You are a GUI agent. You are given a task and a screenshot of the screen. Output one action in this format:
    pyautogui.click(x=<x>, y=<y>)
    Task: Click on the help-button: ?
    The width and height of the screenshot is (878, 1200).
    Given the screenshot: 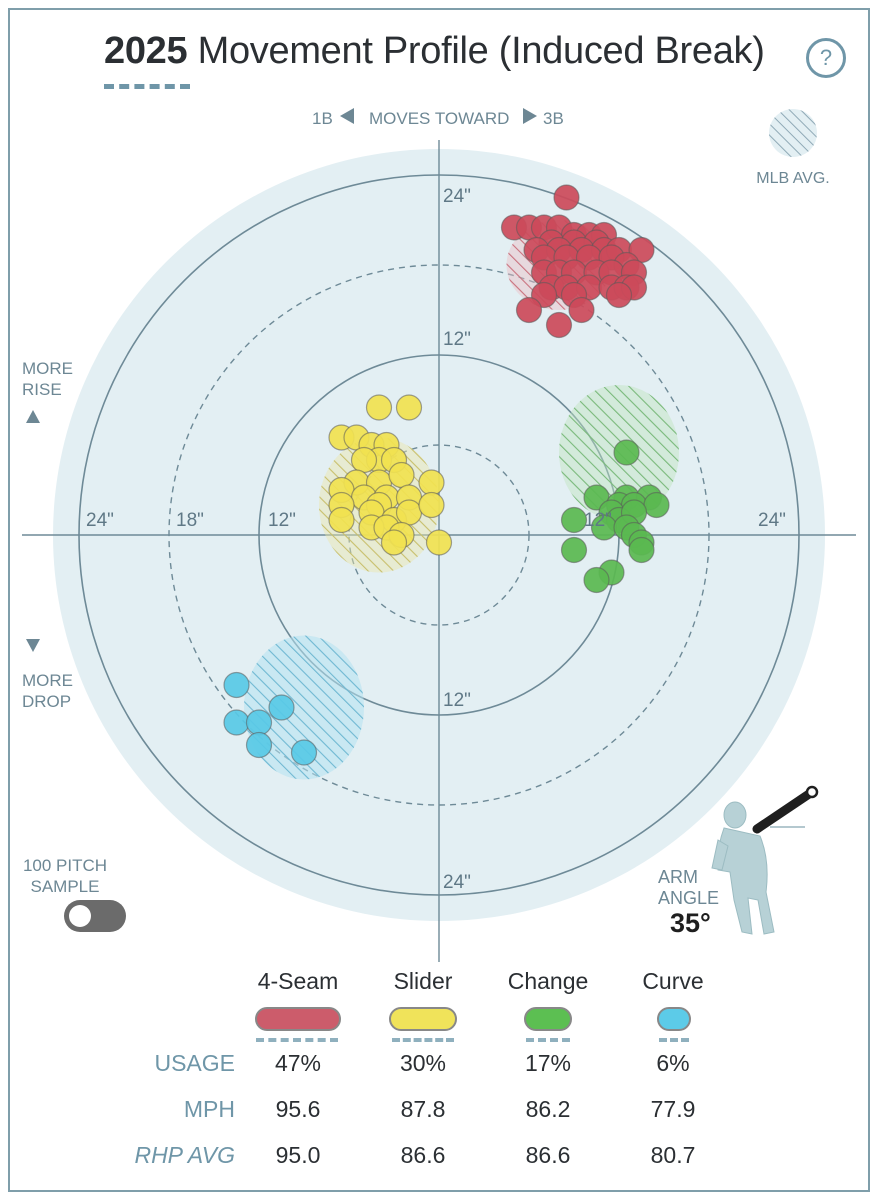 What is the action you would take?
    pyautogui.click(x=826, y=58)
    